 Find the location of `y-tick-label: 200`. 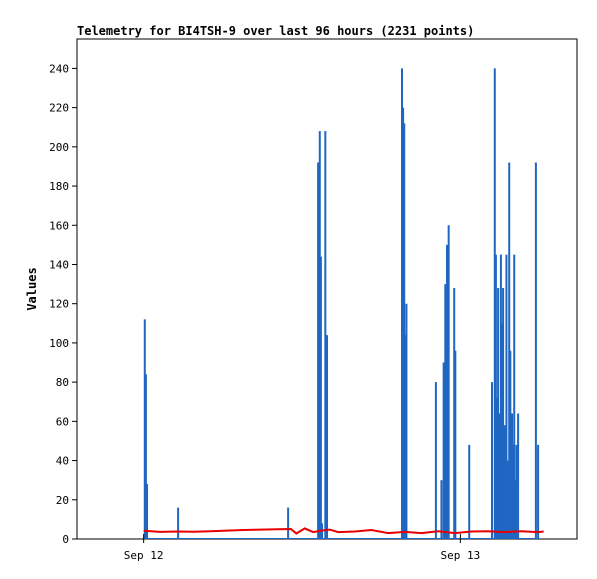

y-tick-label: 200 is located at coordinates (59, 147).